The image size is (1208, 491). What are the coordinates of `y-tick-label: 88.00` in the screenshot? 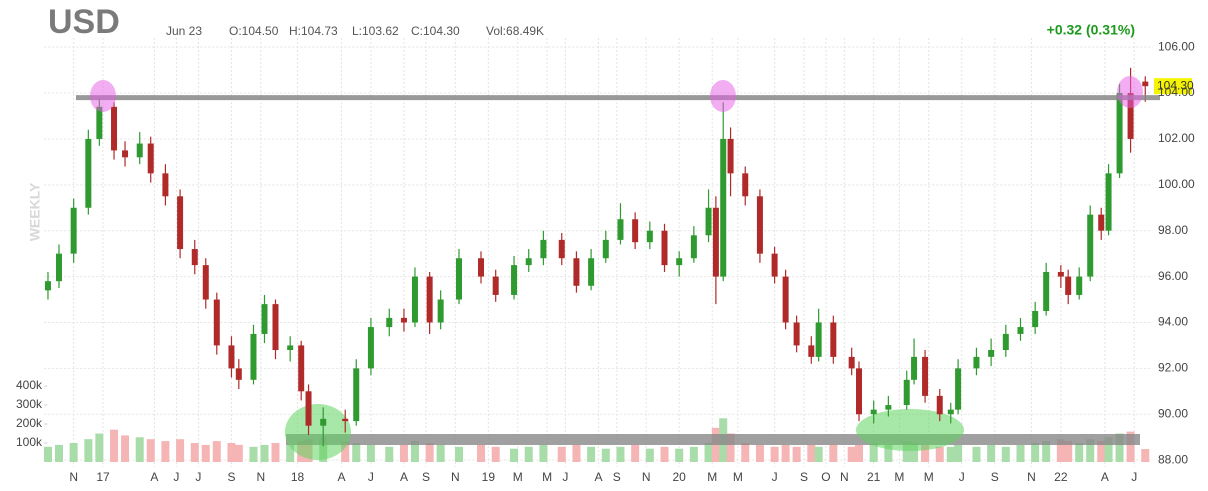 It's located at (1173, 459).